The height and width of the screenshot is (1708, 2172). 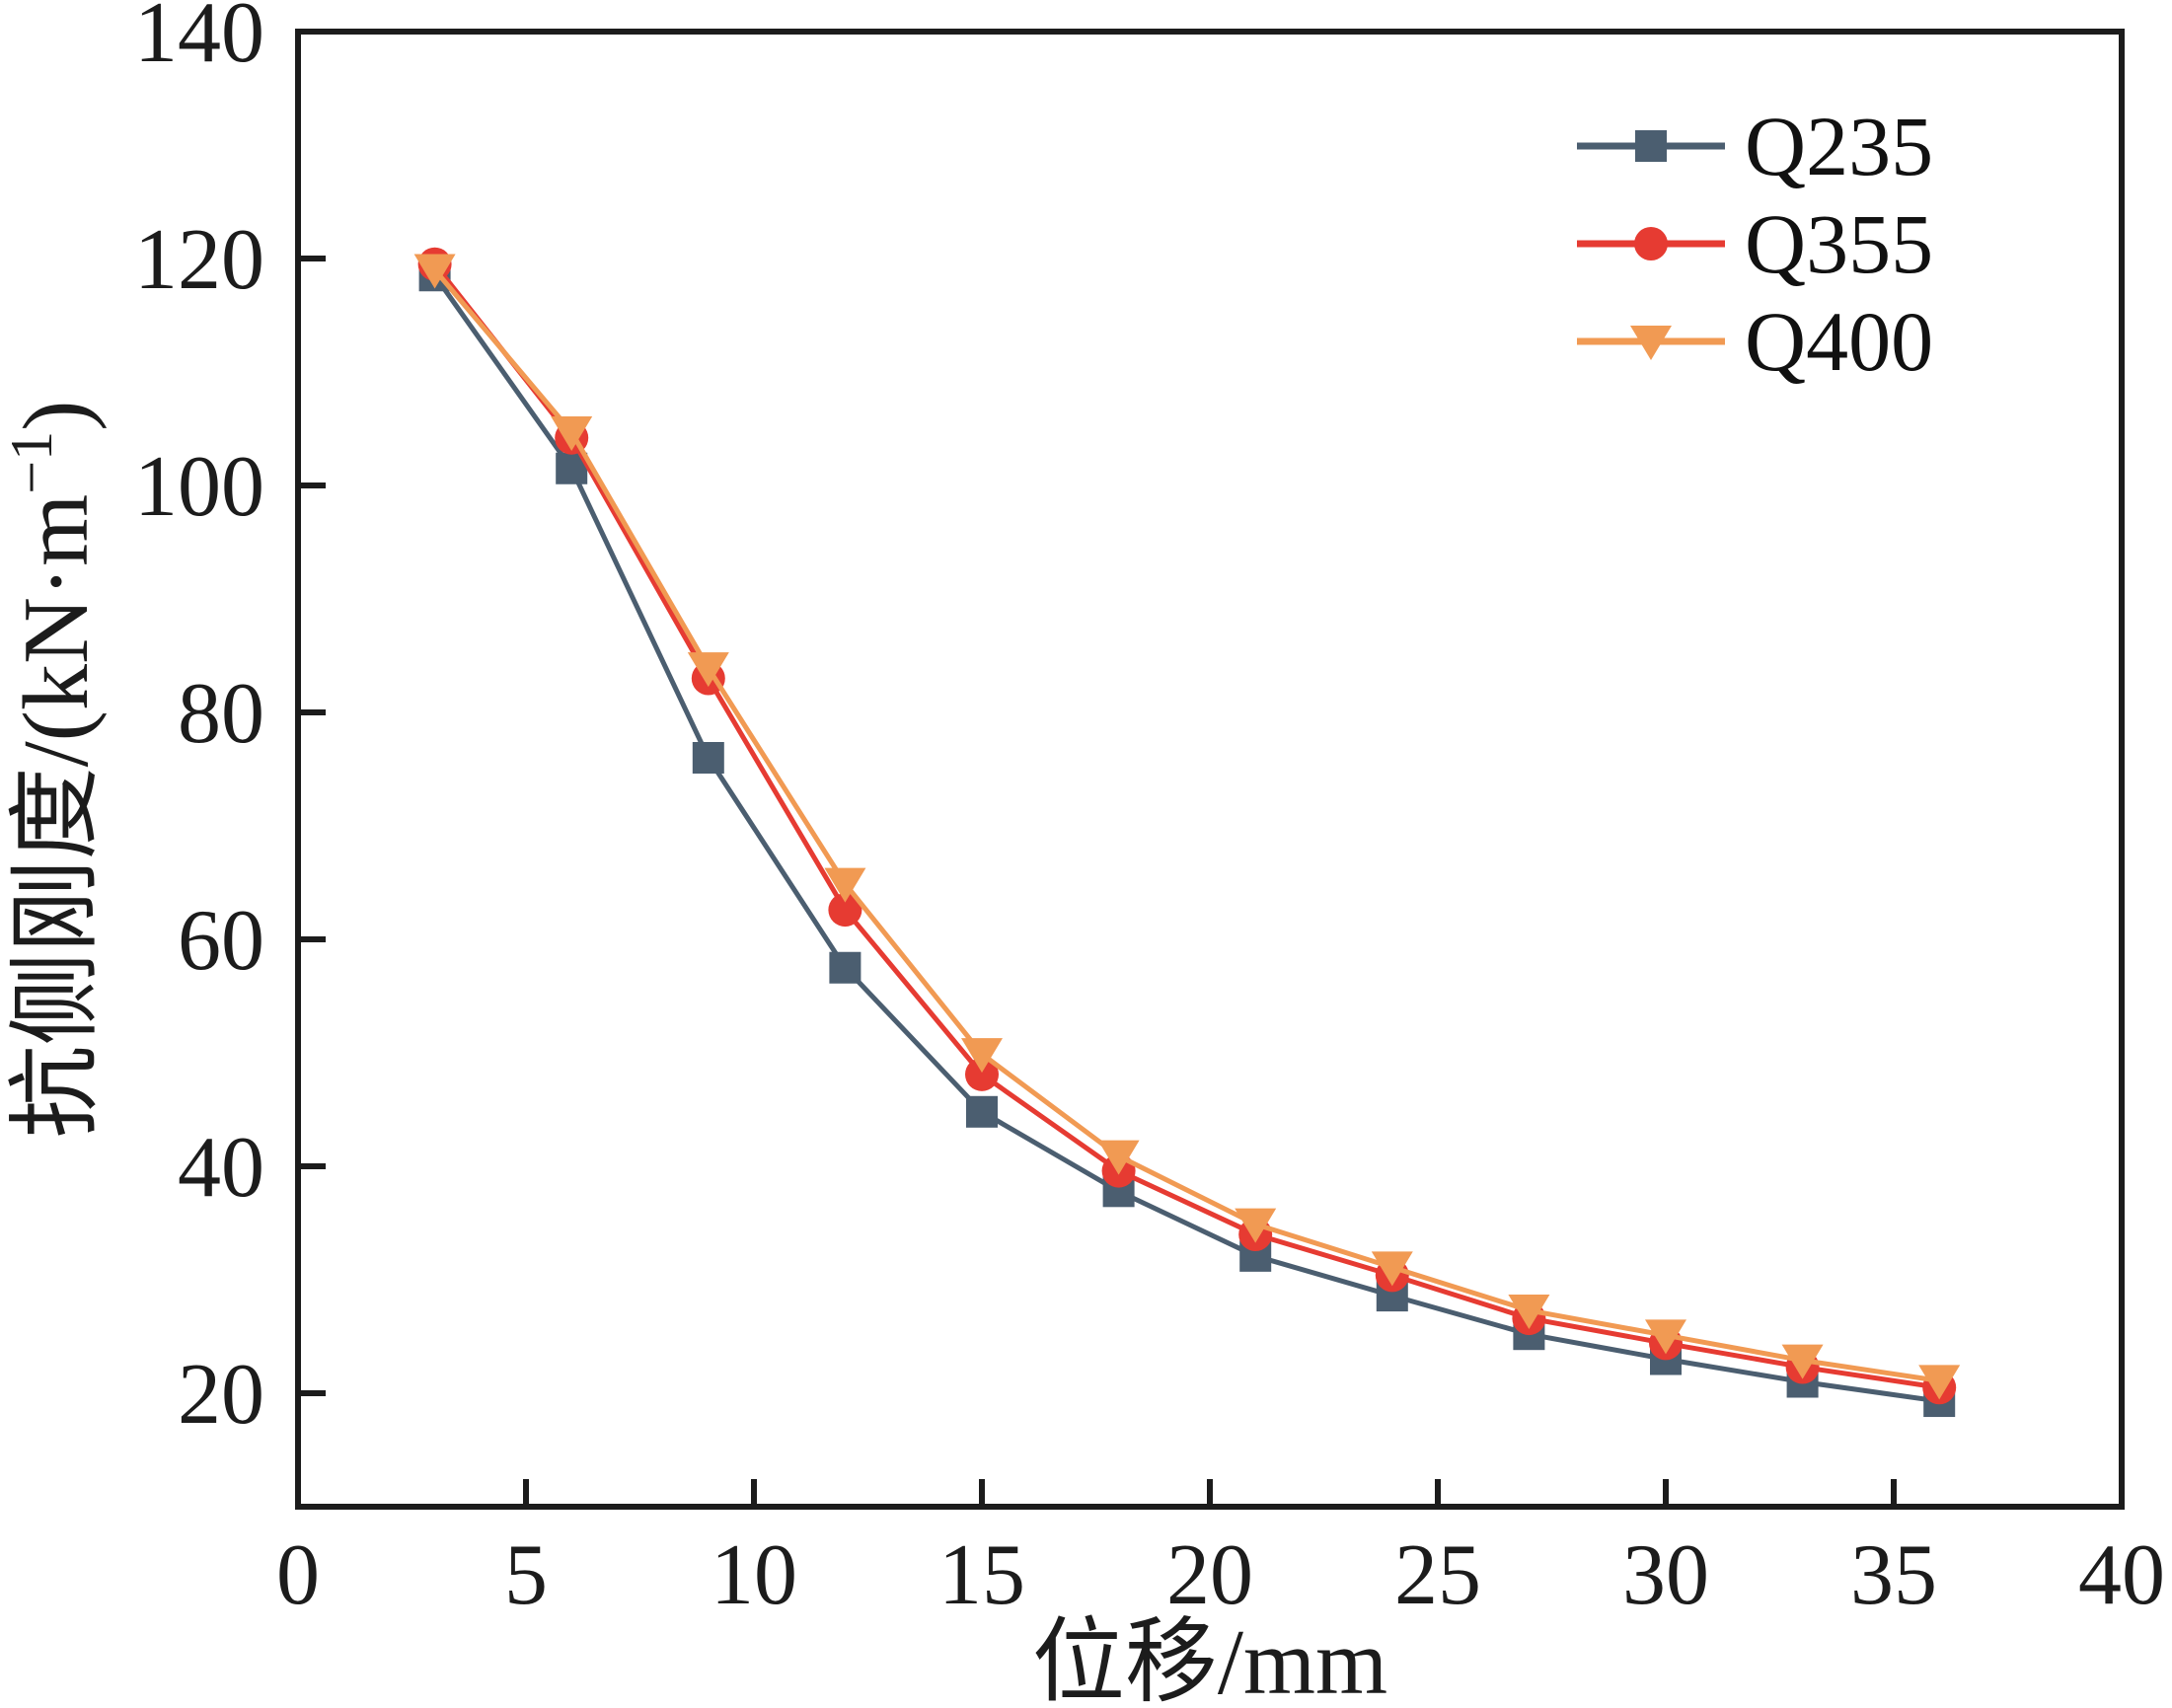 I want to click on y-tick-label: 40, so click(x=221, y=1168).